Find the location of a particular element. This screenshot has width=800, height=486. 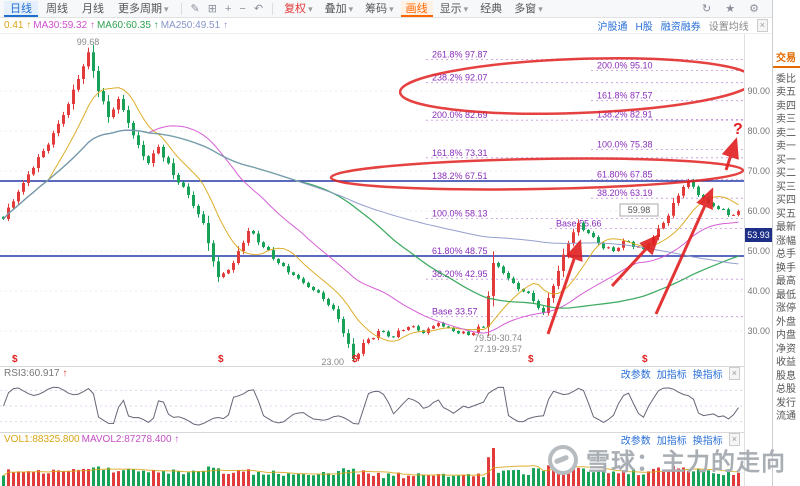

zoom-out-icon: − is located at coordinates (242, 8).